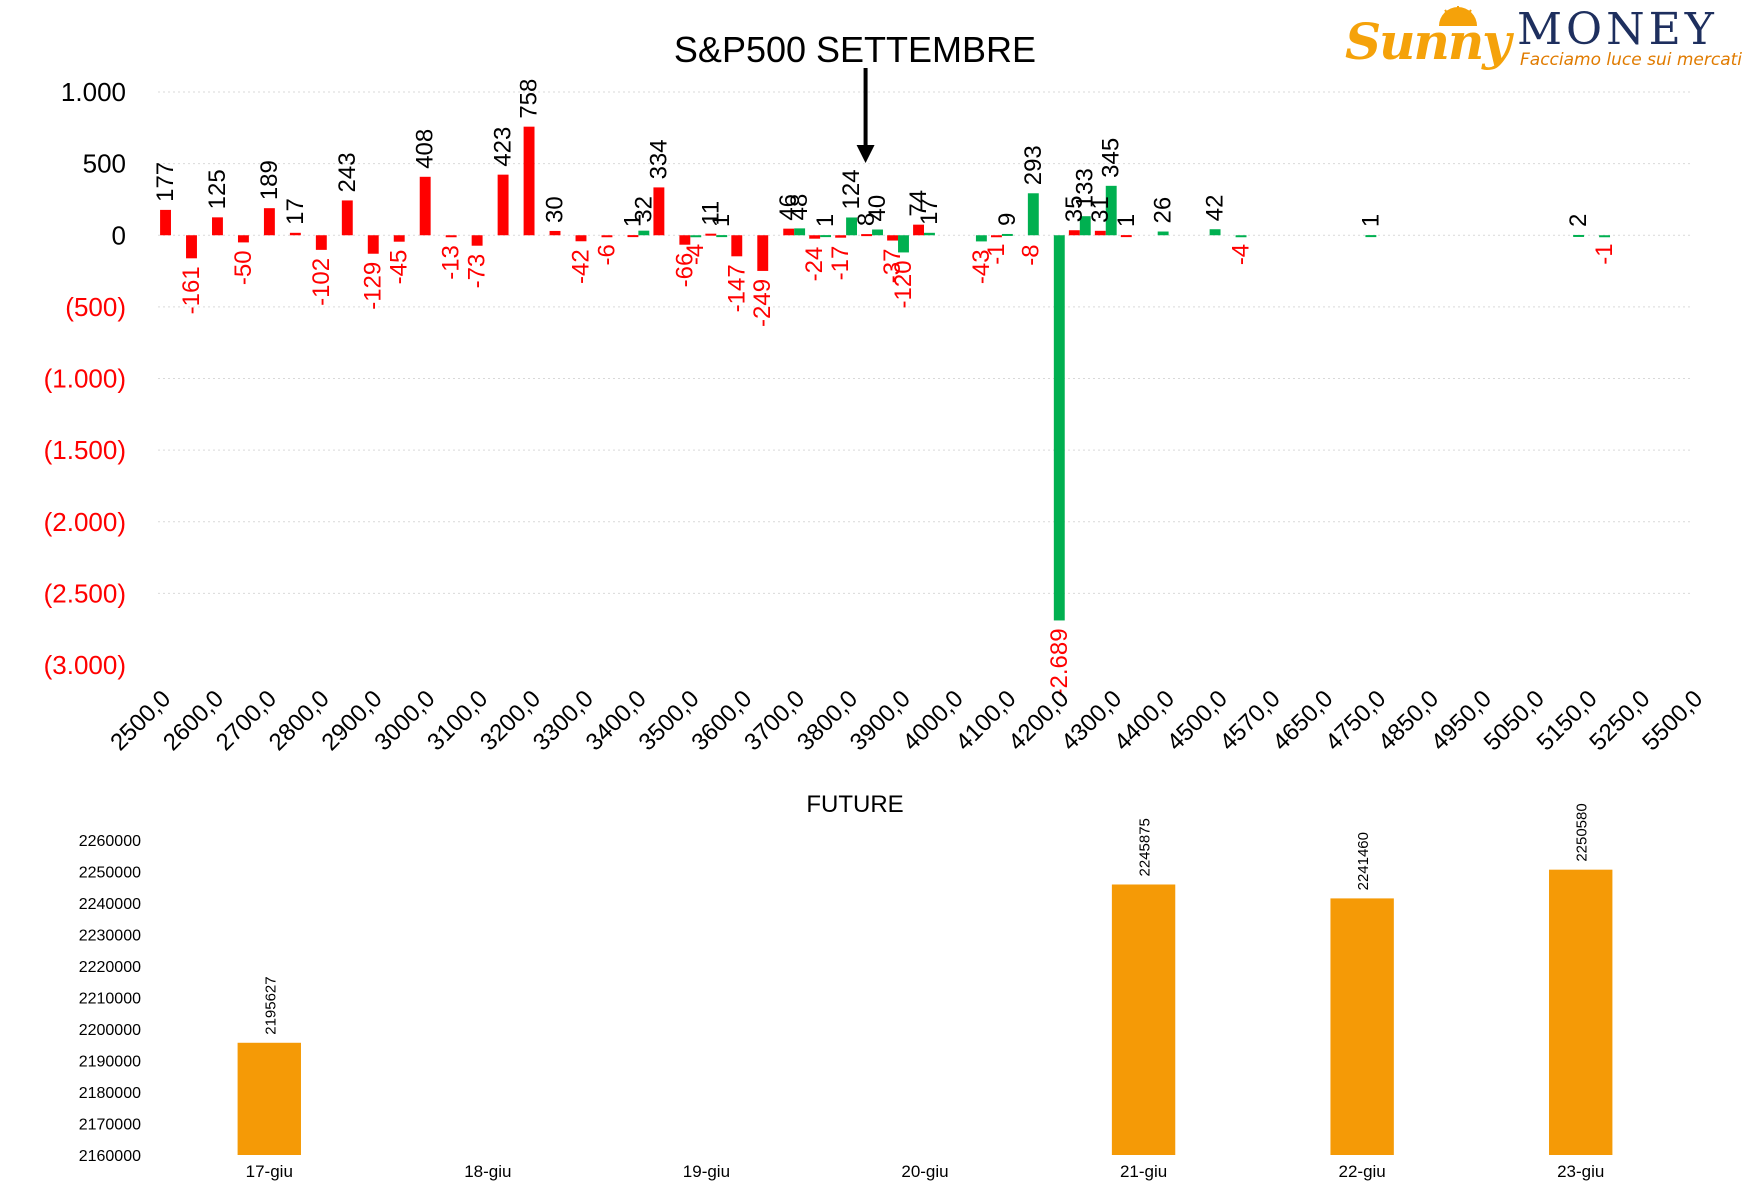  I want to click on data-label: 408, so click(425, 149).